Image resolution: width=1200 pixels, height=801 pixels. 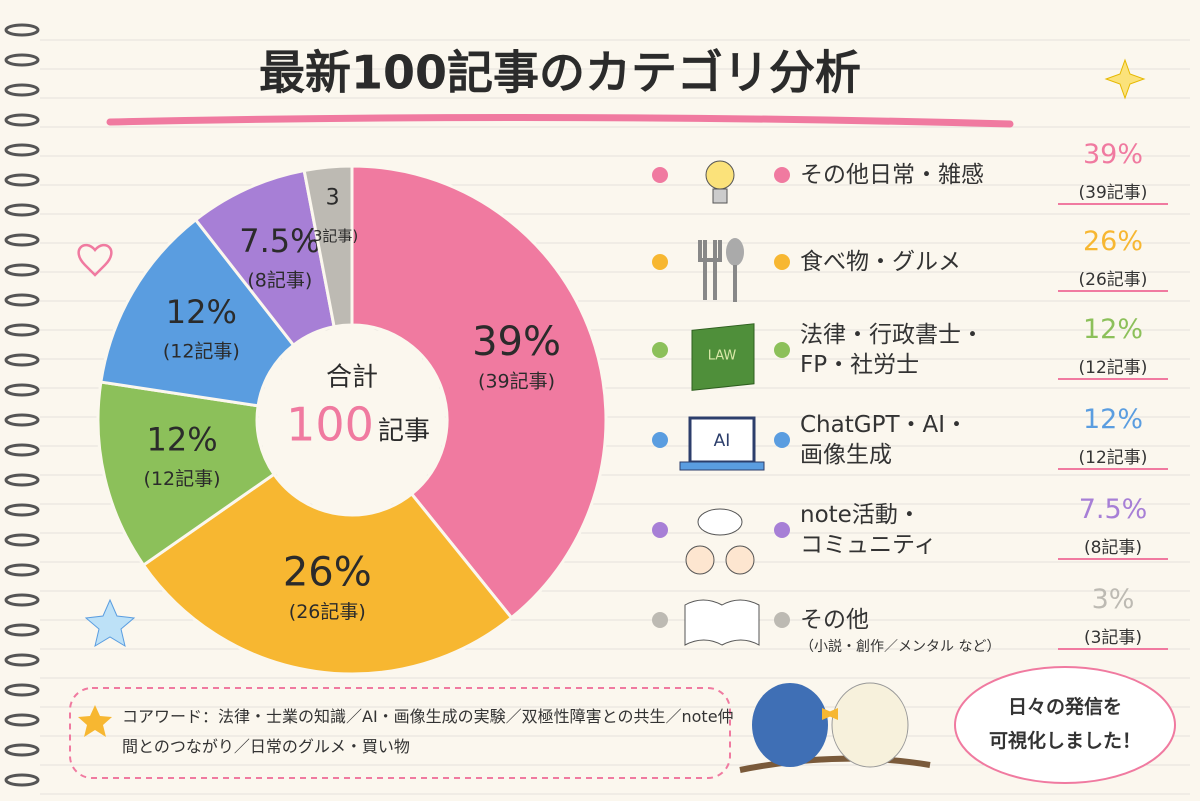 I want to click on heart, so click(x=95, y=260).